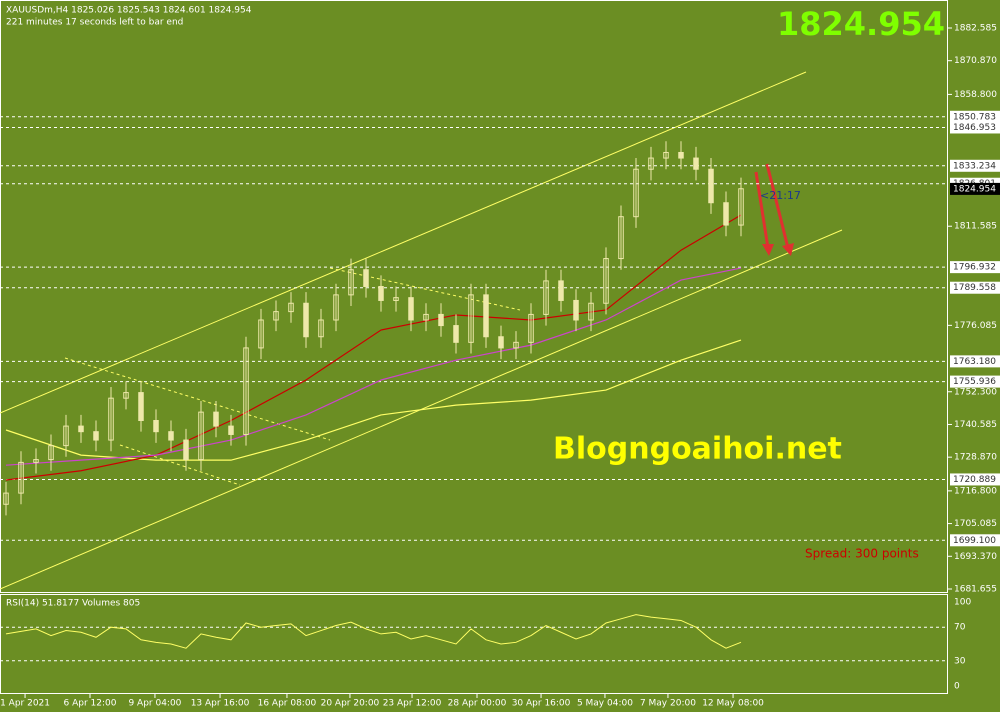  I want to click on x-tick-label: 16 Apr 08:00, so click(287, 704).